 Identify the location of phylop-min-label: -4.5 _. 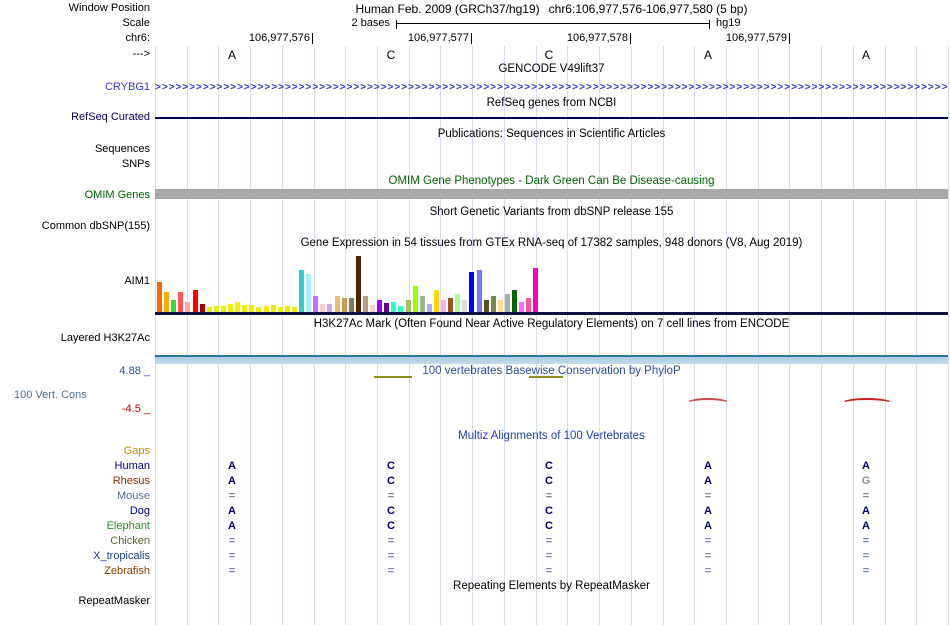
(135, 409).